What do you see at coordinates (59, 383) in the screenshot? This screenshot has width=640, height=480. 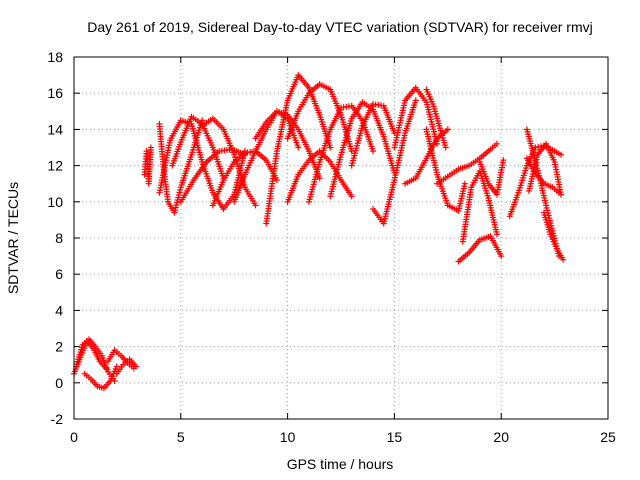 I see `y-tick-label: 0` at bounding box center [59, 383].